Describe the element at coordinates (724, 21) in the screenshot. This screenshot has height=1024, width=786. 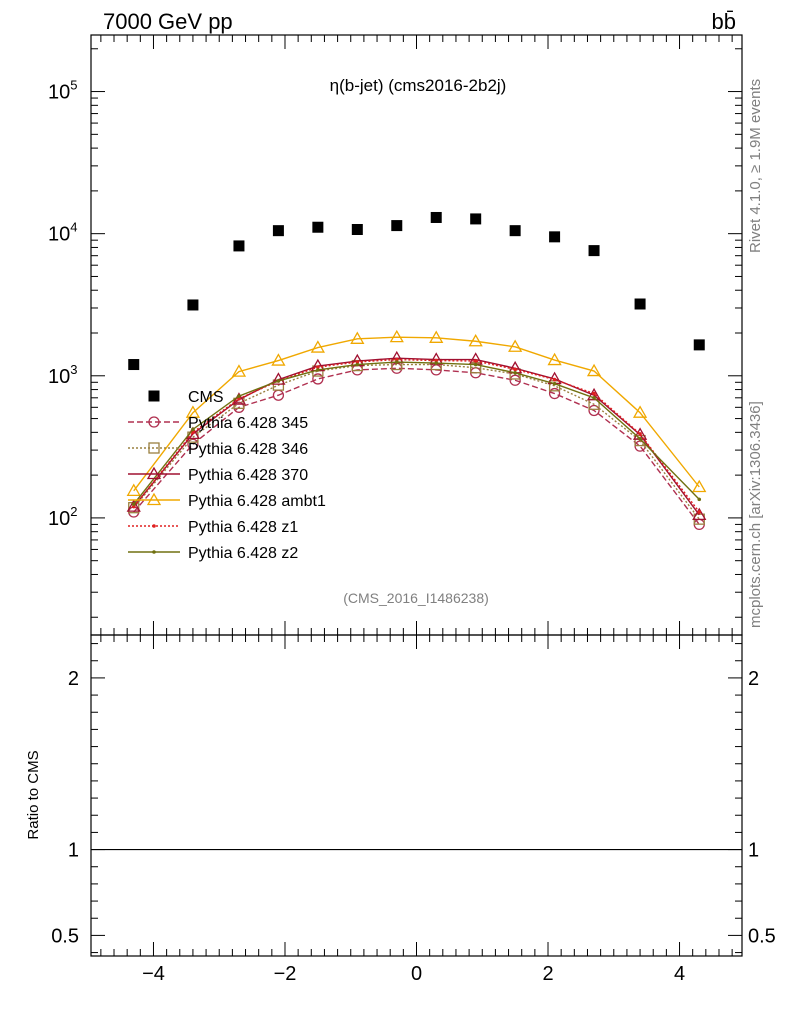
I see `process-label: bb̄` at that location.